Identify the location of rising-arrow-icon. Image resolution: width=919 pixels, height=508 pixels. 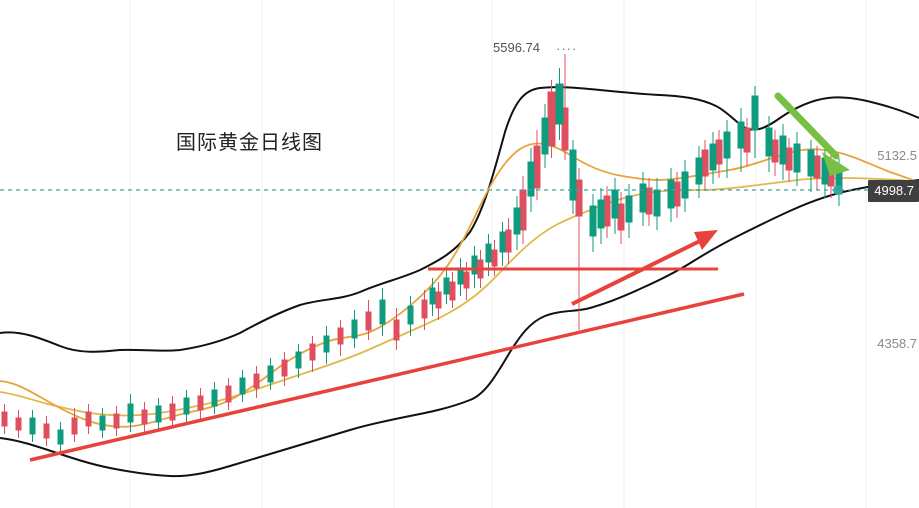
(644, 268).